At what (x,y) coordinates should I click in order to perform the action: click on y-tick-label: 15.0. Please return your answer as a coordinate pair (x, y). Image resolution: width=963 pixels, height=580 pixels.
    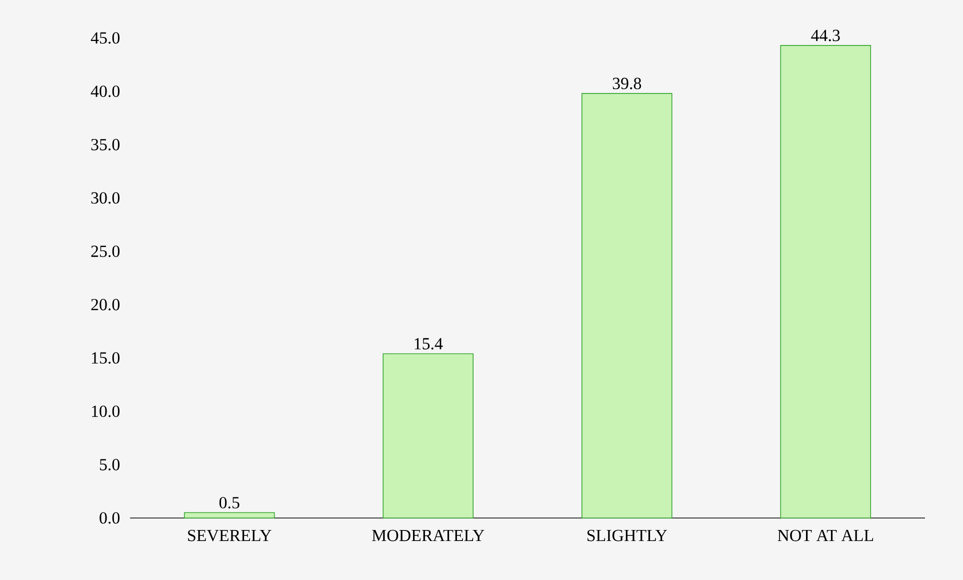
    Looking at the image, I should click on (106, 358).